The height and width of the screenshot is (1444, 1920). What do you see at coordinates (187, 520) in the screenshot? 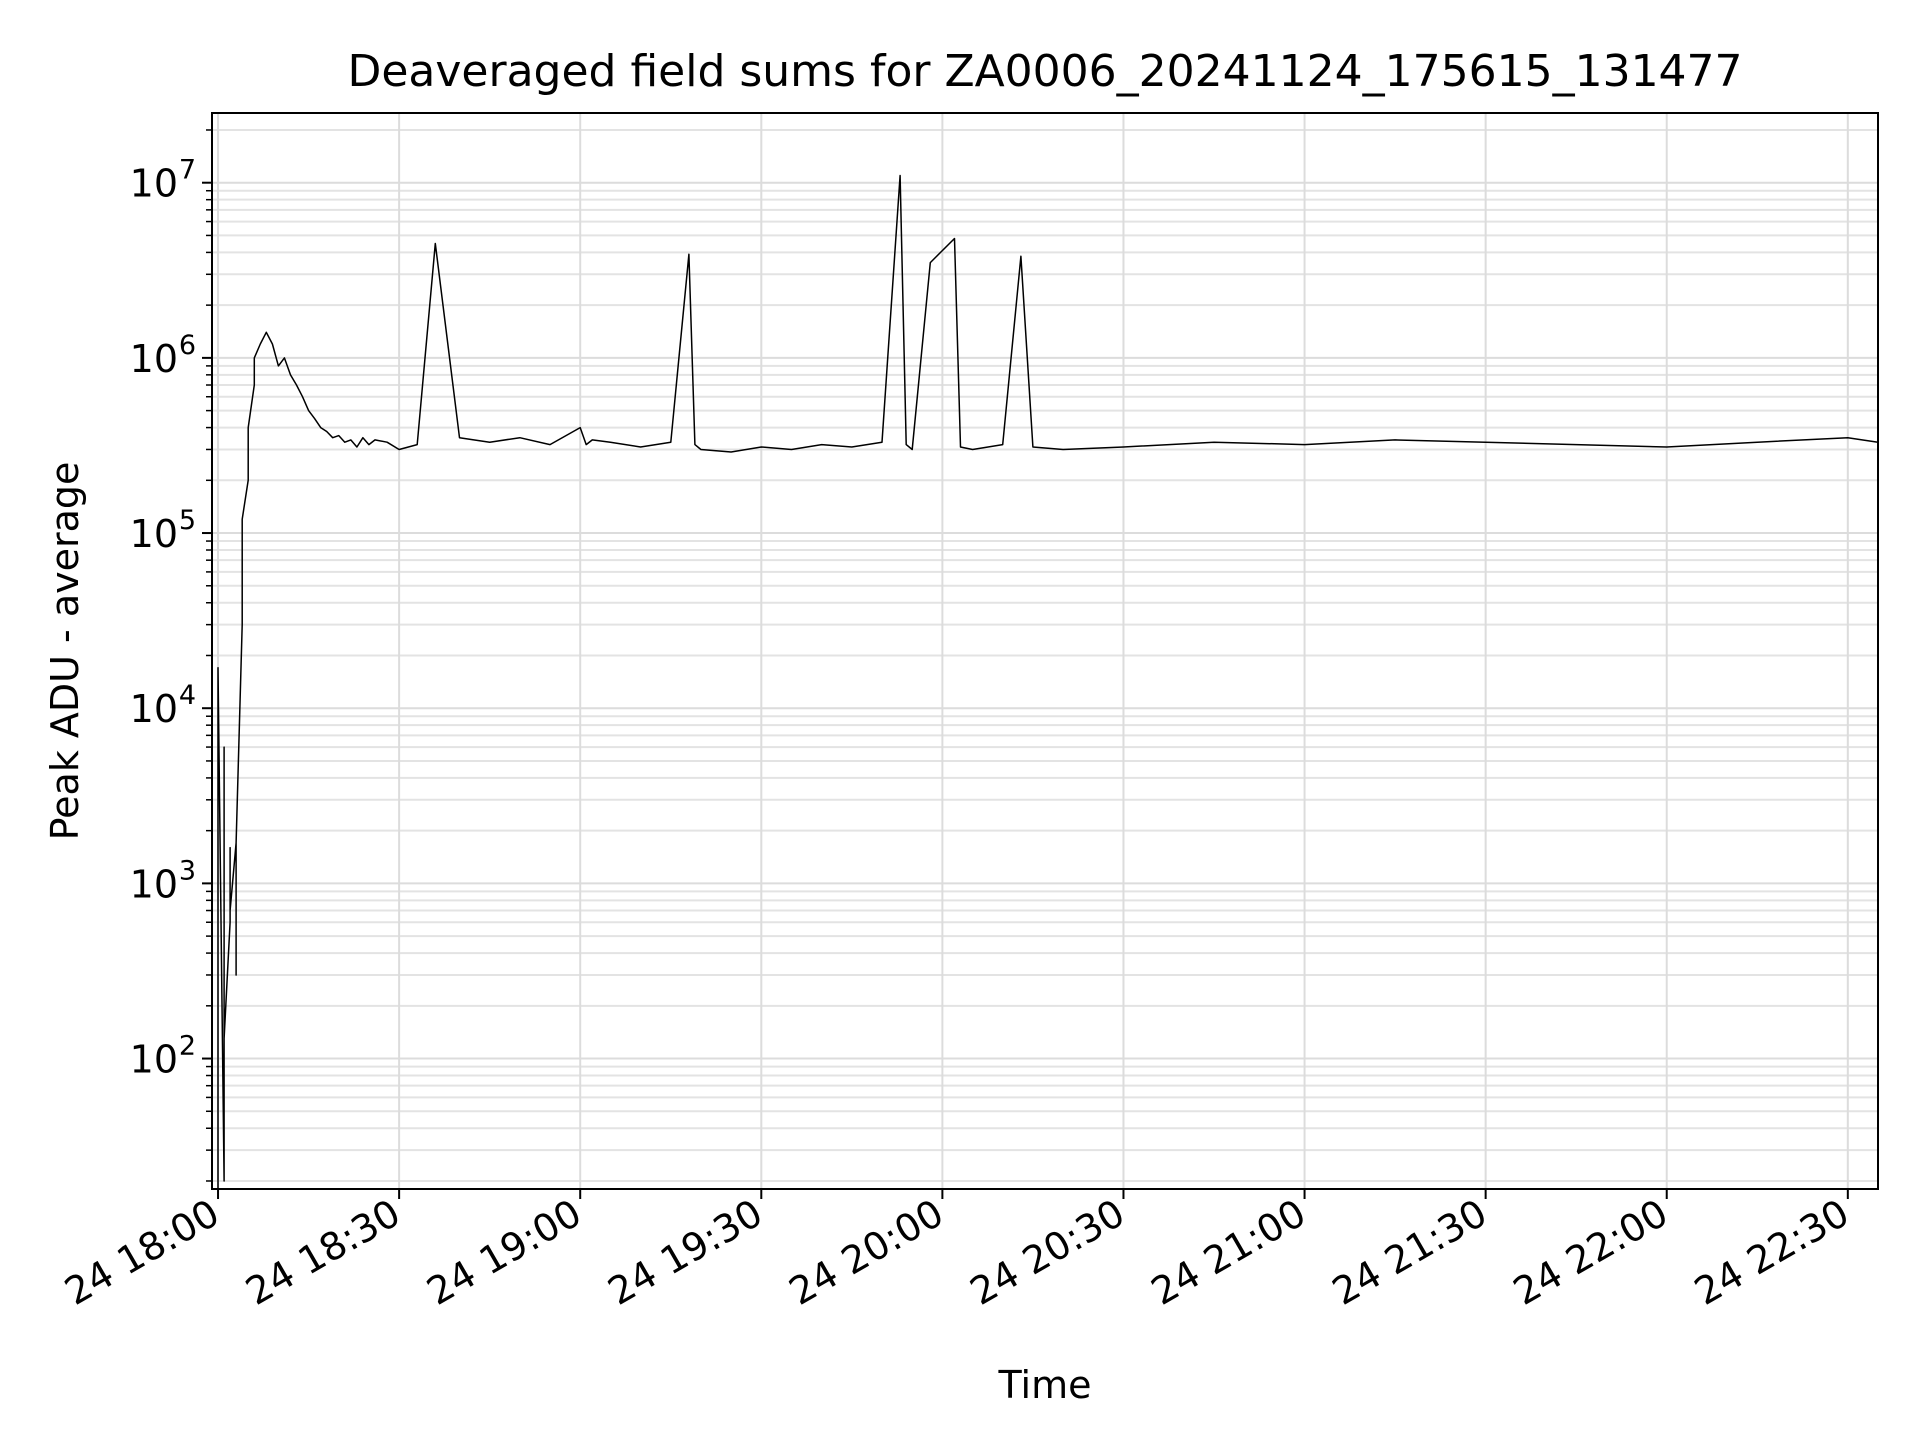
I see `y-tick-exponent: 5` at bounding box center [187, 520].